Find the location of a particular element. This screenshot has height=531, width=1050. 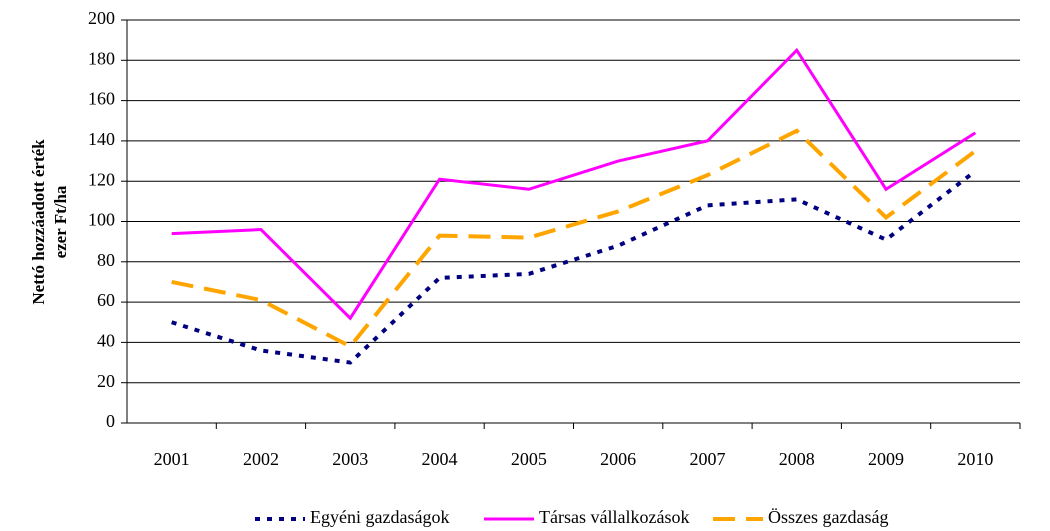

y-tick-label: 180 is located at coordinates (101, 58).